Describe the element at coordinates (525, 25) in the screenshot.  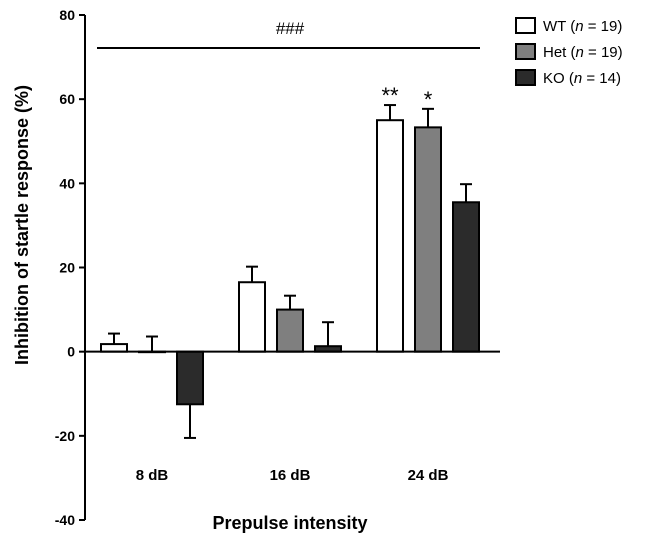
I see `legend-swatch-wt` at that location.